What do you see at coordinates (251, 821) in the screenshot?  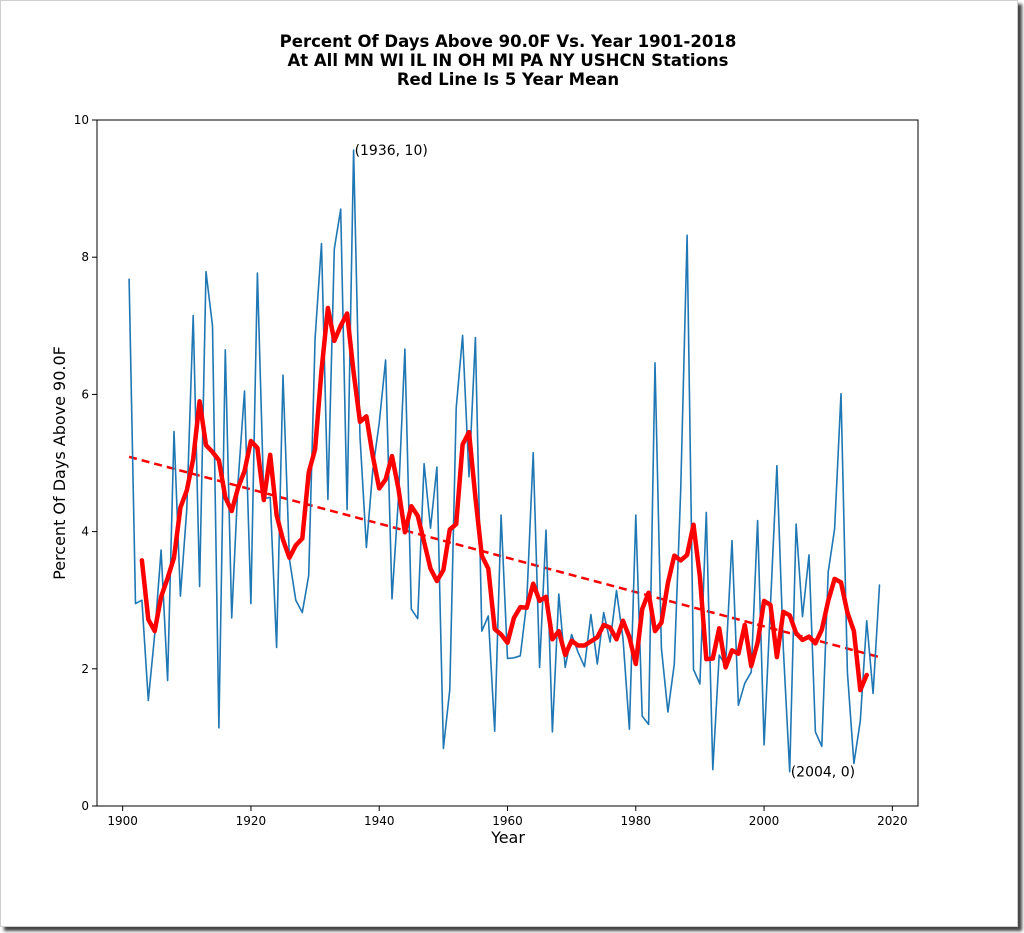 I see `x-tick-label: 1920` at bounding box center [251, 821].